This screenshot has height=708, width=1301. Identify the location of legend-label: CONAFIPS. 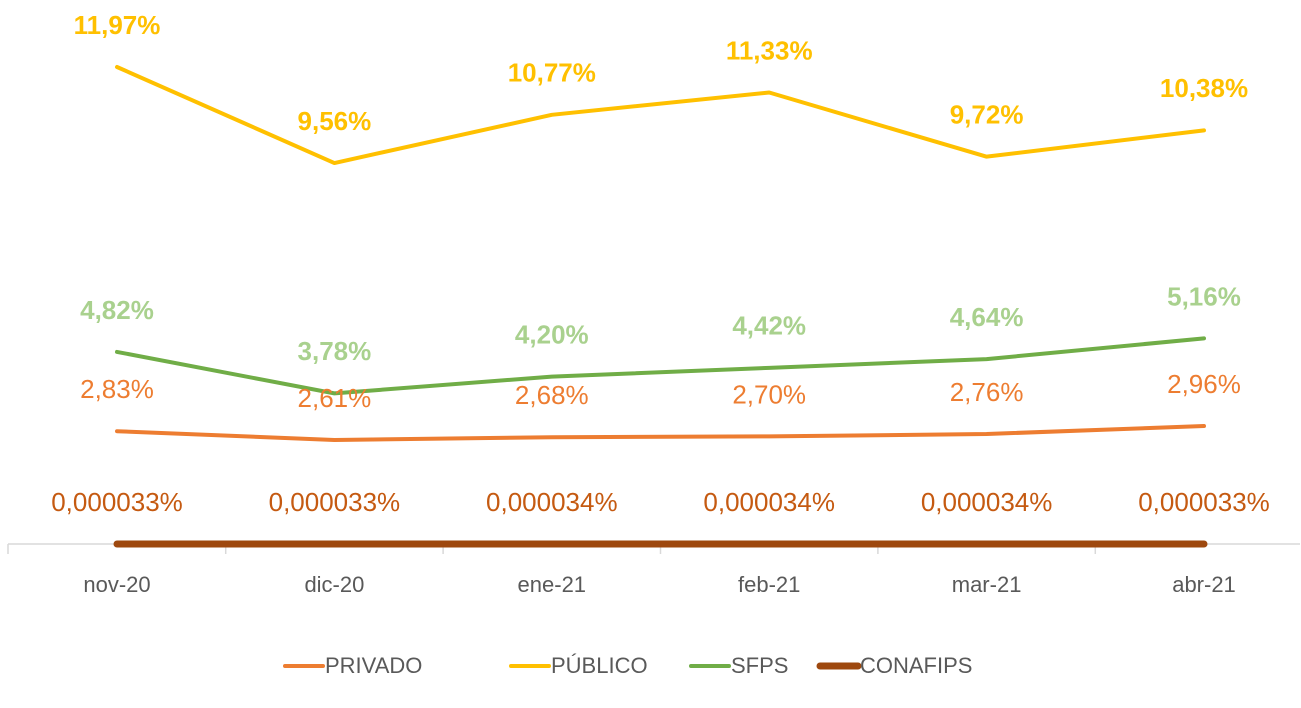
(916, 665).